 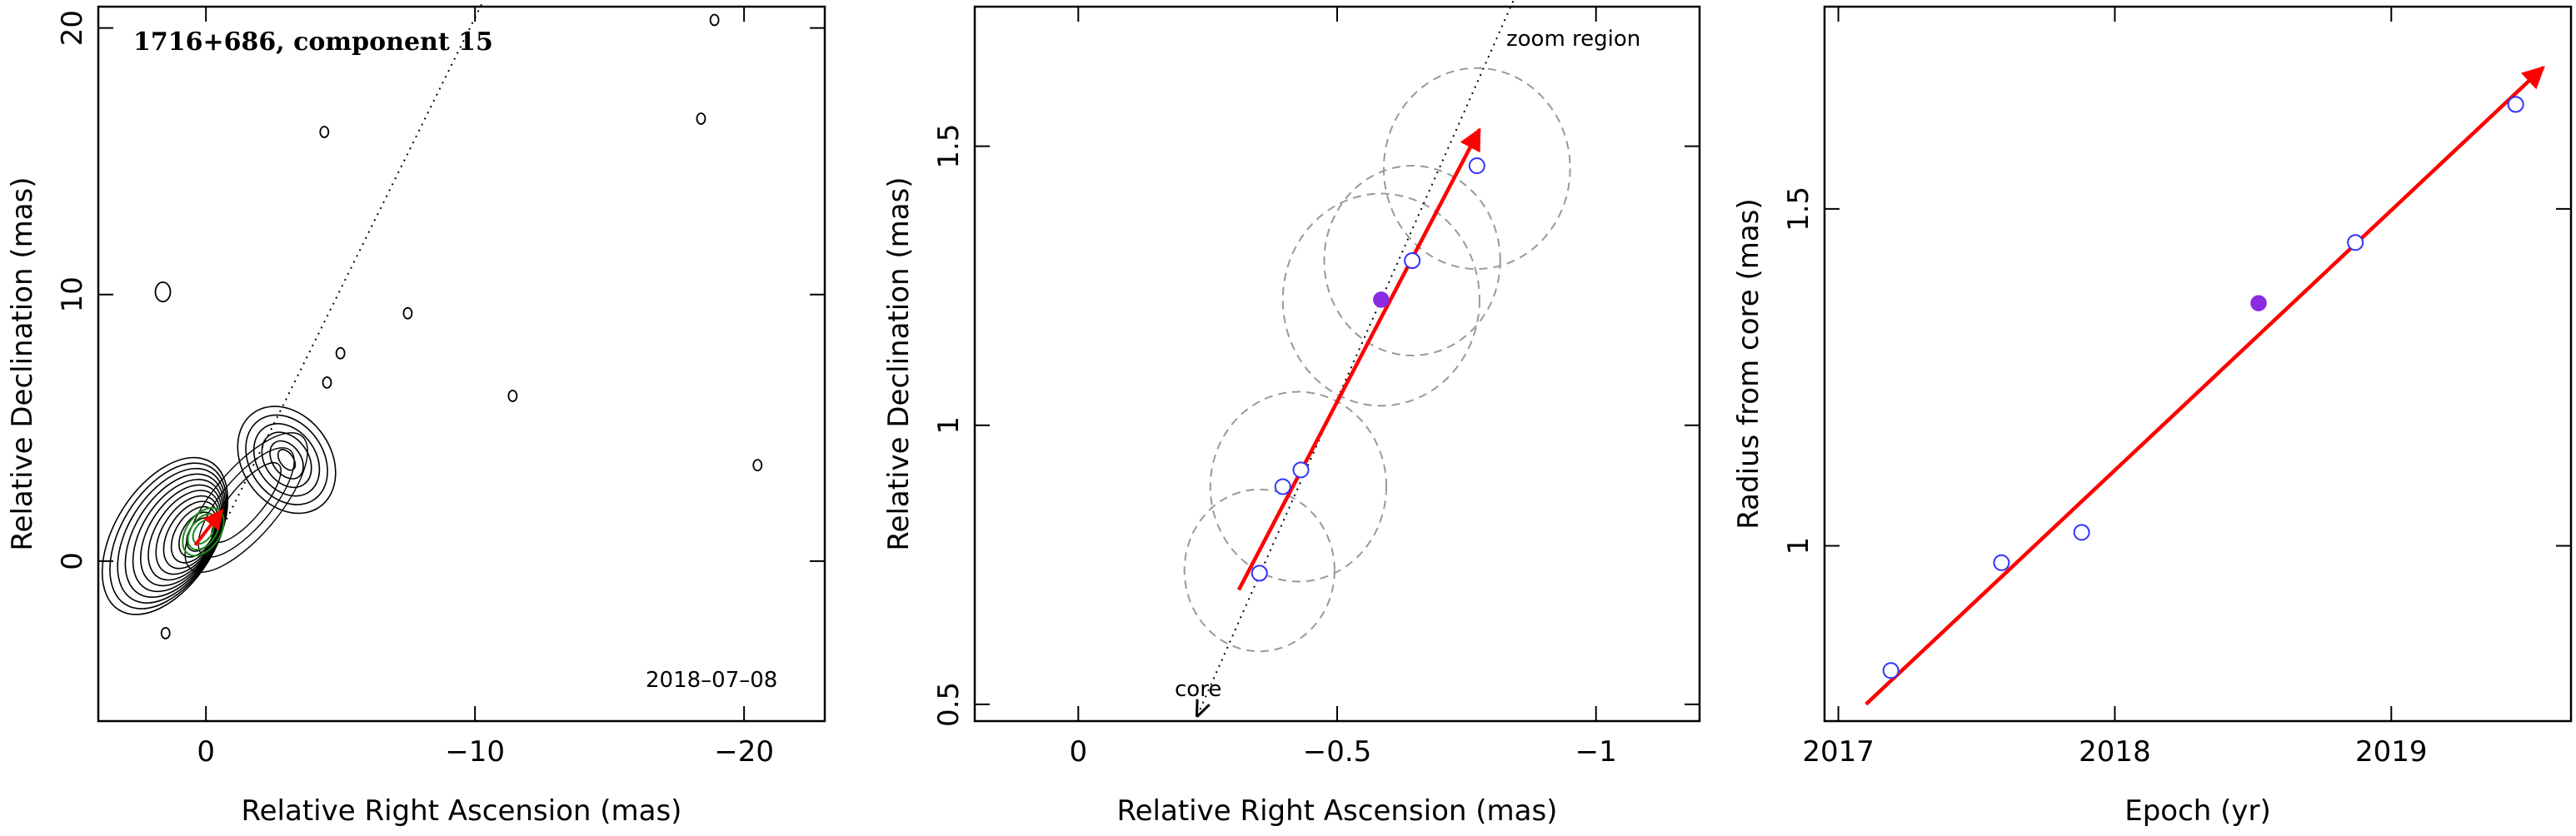 What do you see at coordinates (1838, 752) in the screenshot?
I see `x-tick-label: 2017` at bounding box center [1838, 752].